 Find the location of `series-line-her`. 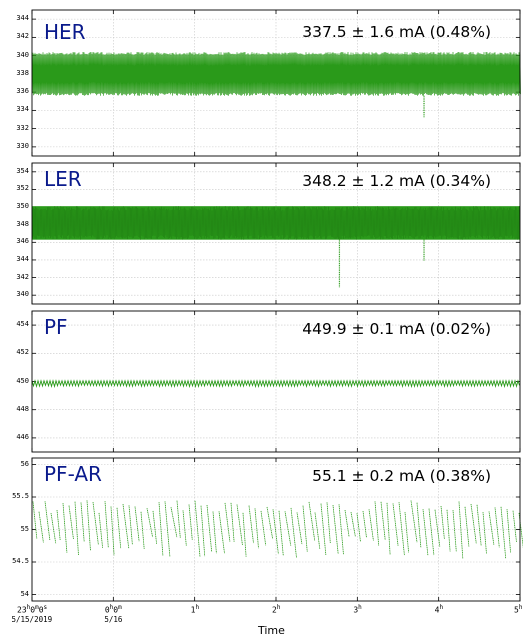

series-line-her is located at coordinates (276, 73).